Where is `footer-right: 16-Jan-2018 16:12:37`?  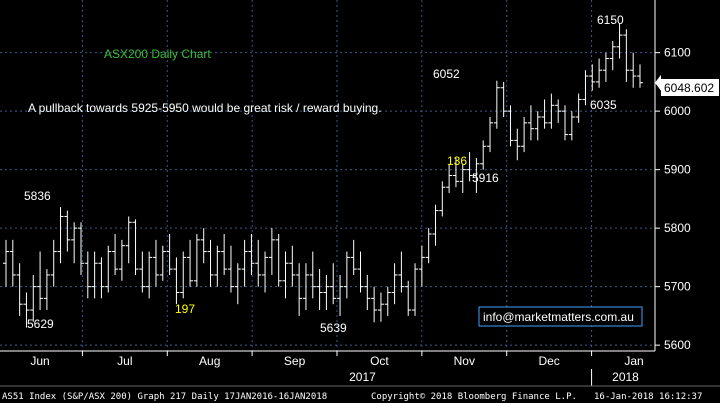
footer-right: 16-Jan-2018 16:12:37 is located at coordinates (648, 397).